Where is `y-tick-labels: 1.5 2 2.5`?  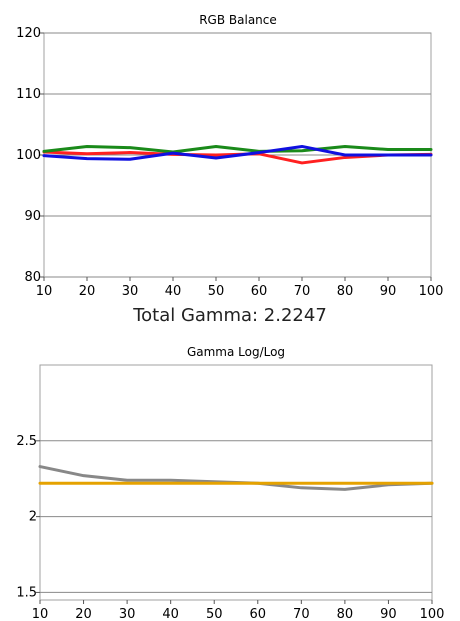 y-tick-labels: 1.5 2 2.5 is located at coordinates (26, 517).